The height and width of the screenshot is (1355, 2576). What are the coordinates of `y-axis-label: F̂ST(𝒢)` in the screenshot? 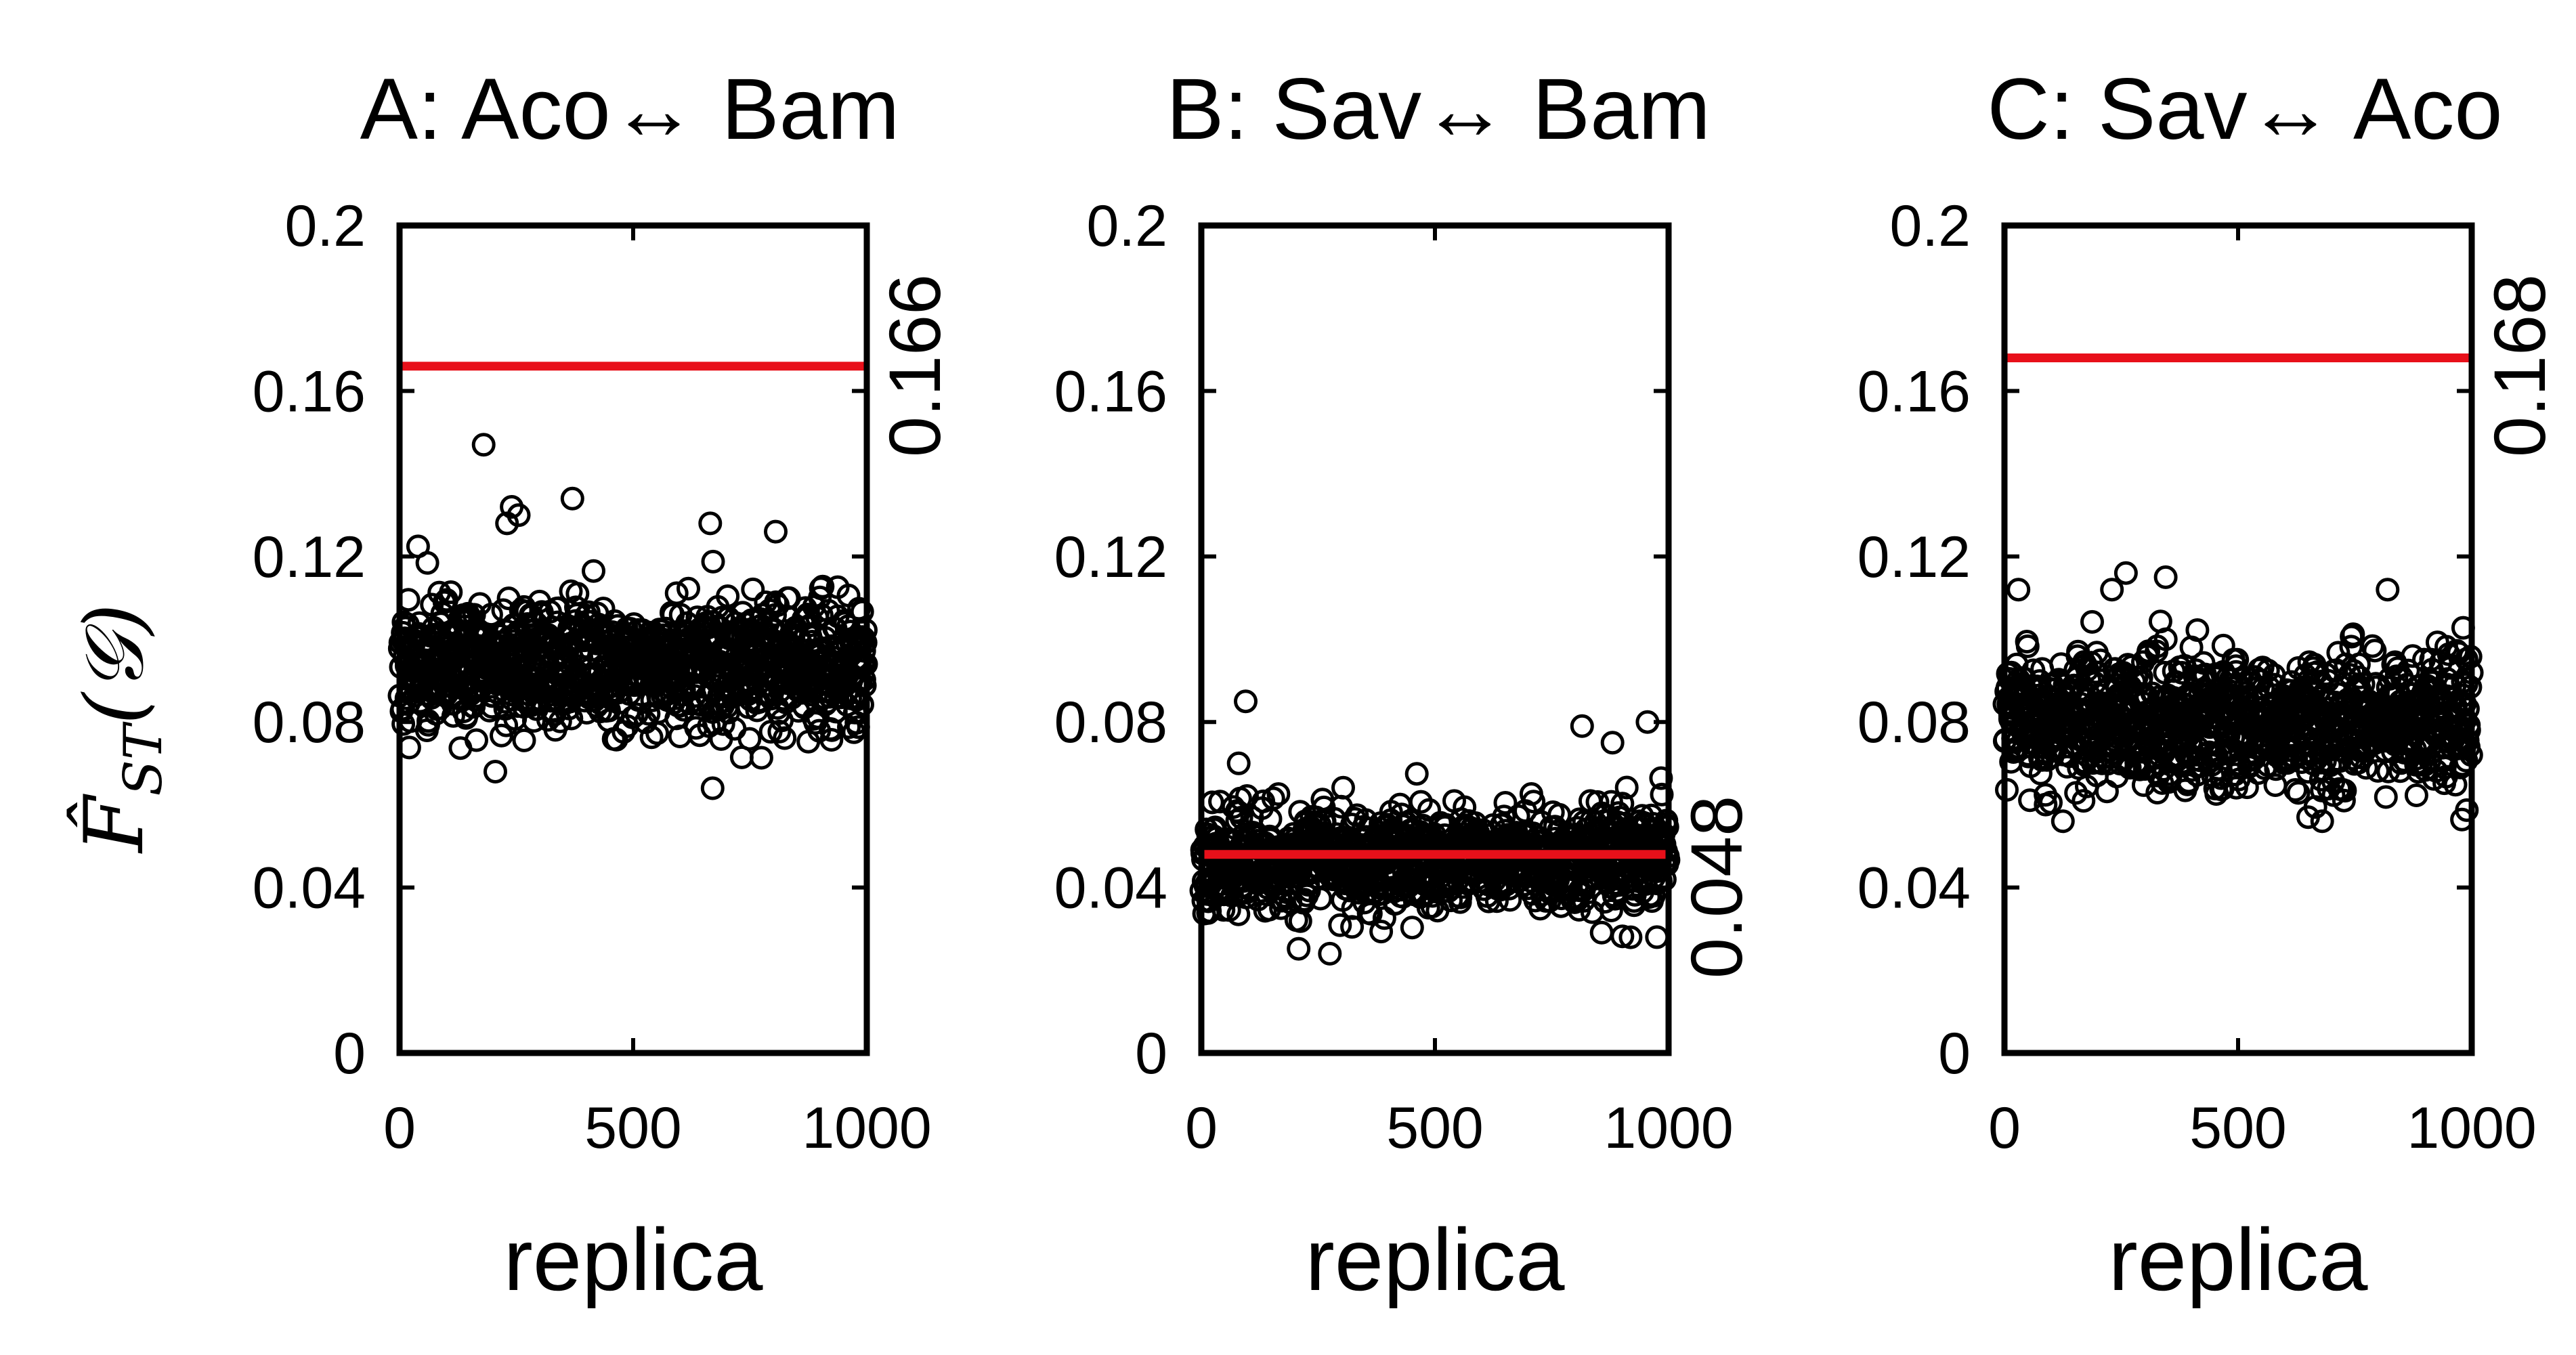 It's located at (120, 728).